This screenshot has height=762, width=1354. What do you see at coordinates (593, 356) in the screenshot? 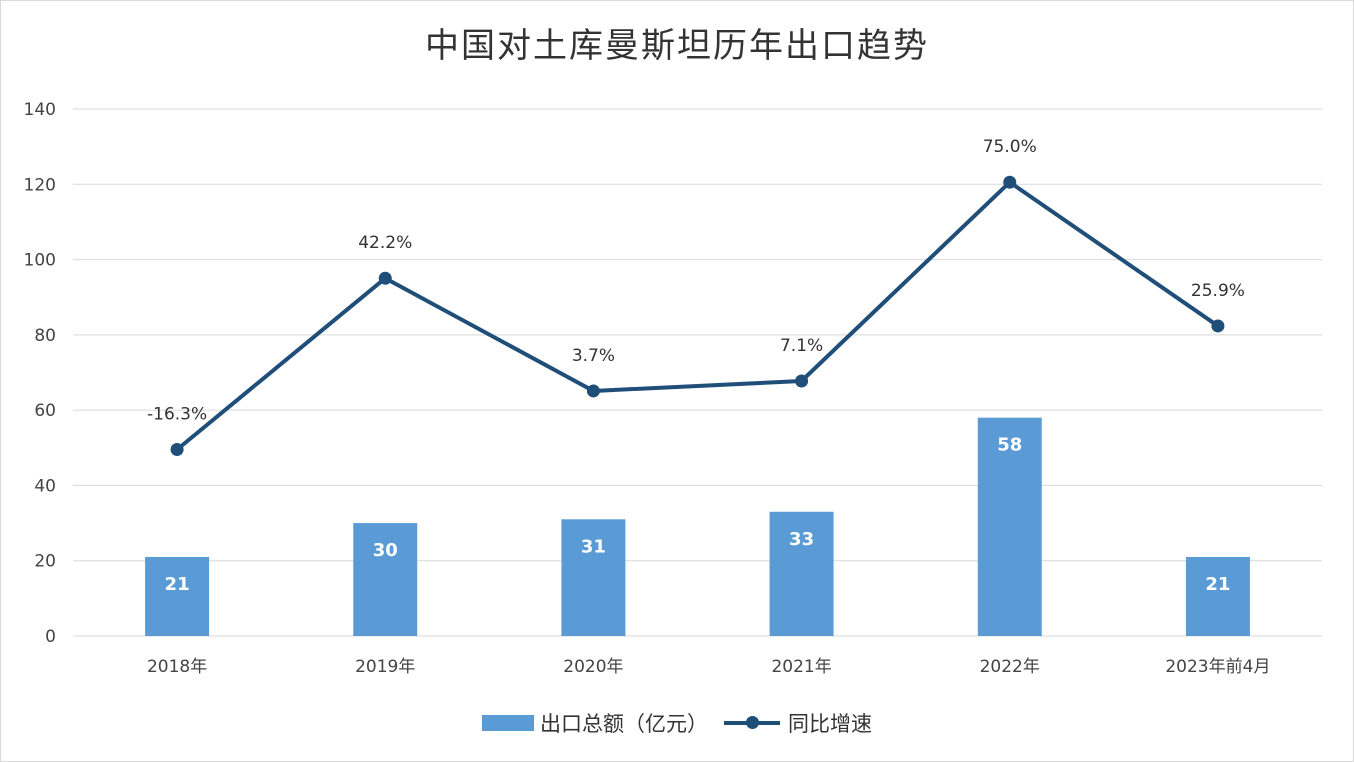
I see `line-data-label: 3.7%` at bounding box center [593, 356].